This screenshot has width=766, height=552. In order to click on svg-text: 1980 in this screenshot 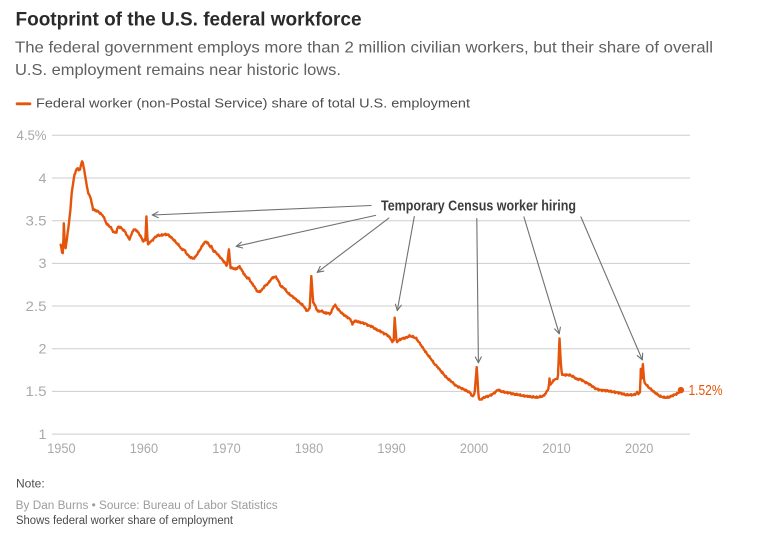, I will do `click(309, 448)`.